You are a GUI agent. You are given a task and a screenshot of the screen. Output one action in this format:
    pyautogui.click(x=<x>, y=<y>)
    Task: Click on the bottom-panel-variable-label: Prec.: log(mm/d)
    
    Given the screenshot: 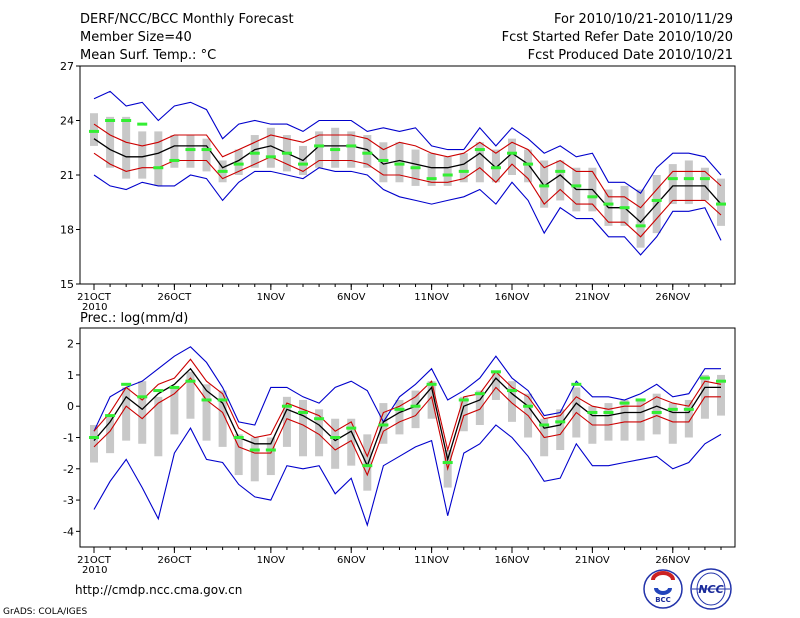 What is the action you would take?
    pyautogui.click(x=134, y=318)
    